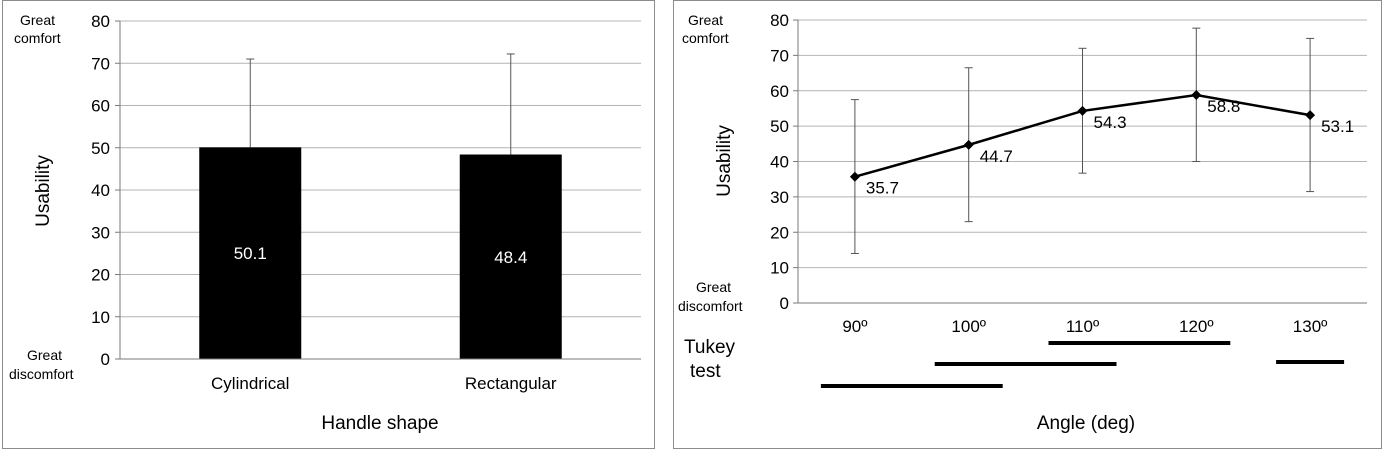 The height and width of the screenshot is (451, 1384). I want to click on data-value-label: 58.8, so click(1223, 106).